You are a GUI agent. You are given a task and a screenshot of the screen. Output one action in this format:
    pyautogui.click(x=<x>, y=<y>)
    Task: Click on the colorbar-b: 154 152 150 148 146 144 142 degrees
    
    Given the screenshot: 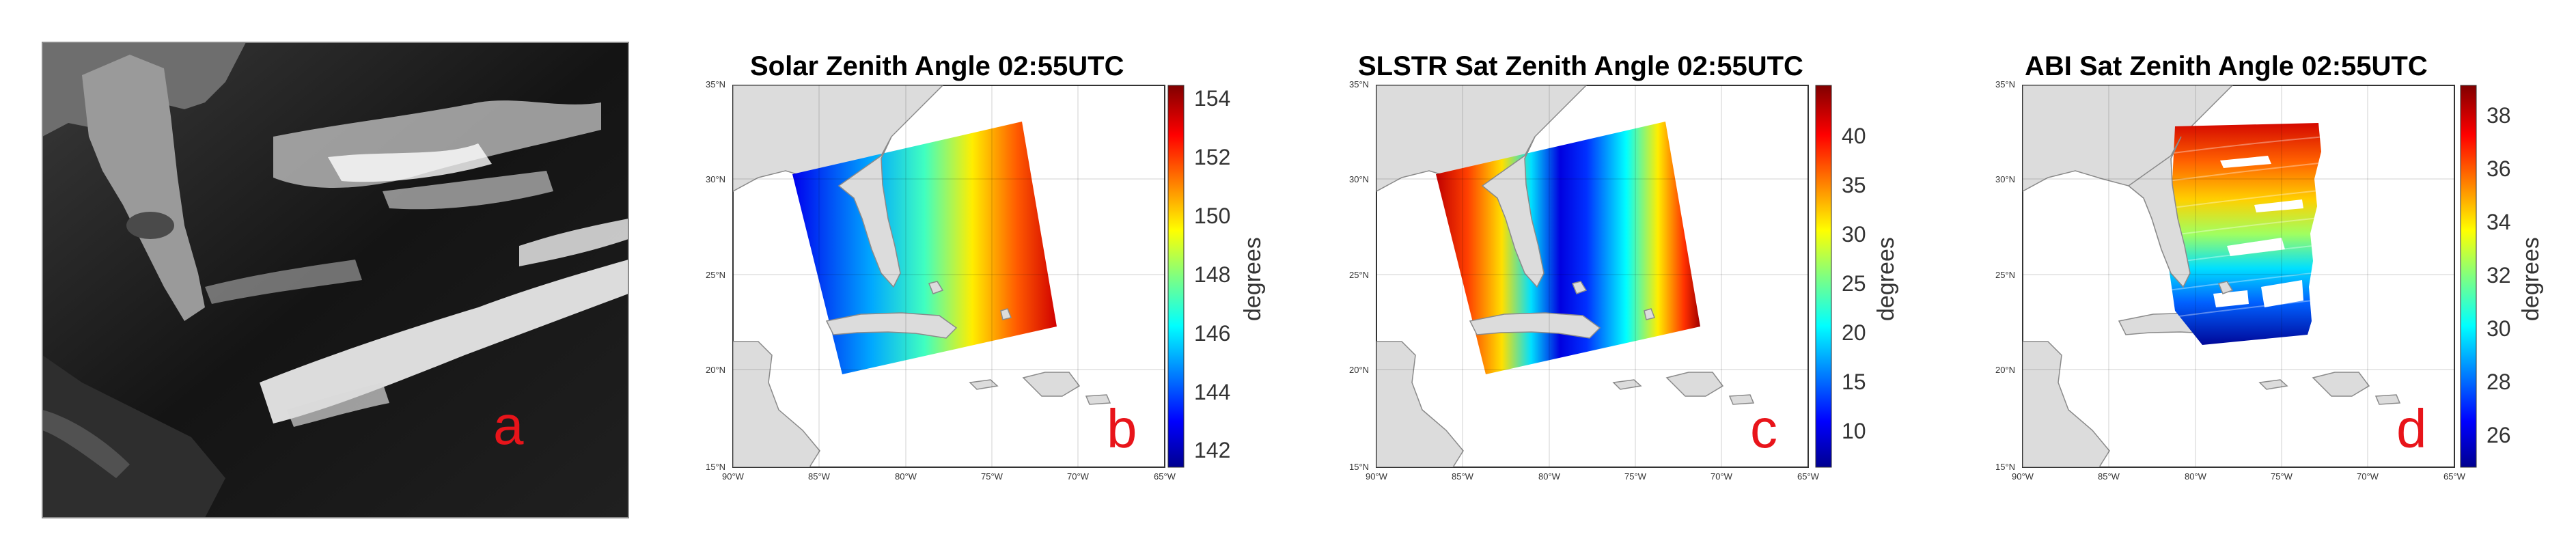 What is the action you would take?
    pyautogui.click(x=1217, y=276)
    